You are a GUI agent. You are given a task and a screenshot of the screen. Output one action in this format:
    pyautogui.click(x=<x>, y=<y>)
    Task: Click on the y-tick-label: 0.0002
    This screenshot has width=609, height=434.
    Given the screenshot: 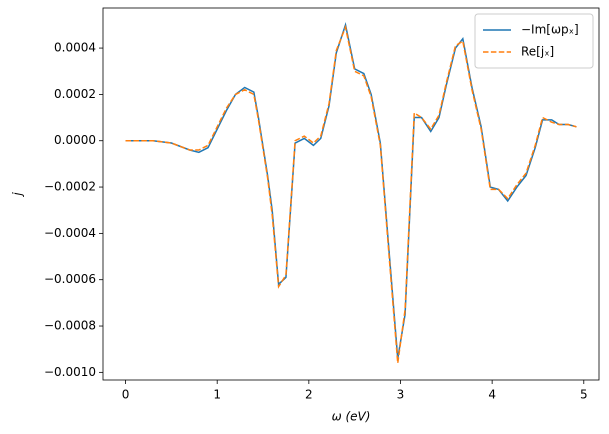 What is the action you would take?
    pyautogui.click(x=75, y=94)
    